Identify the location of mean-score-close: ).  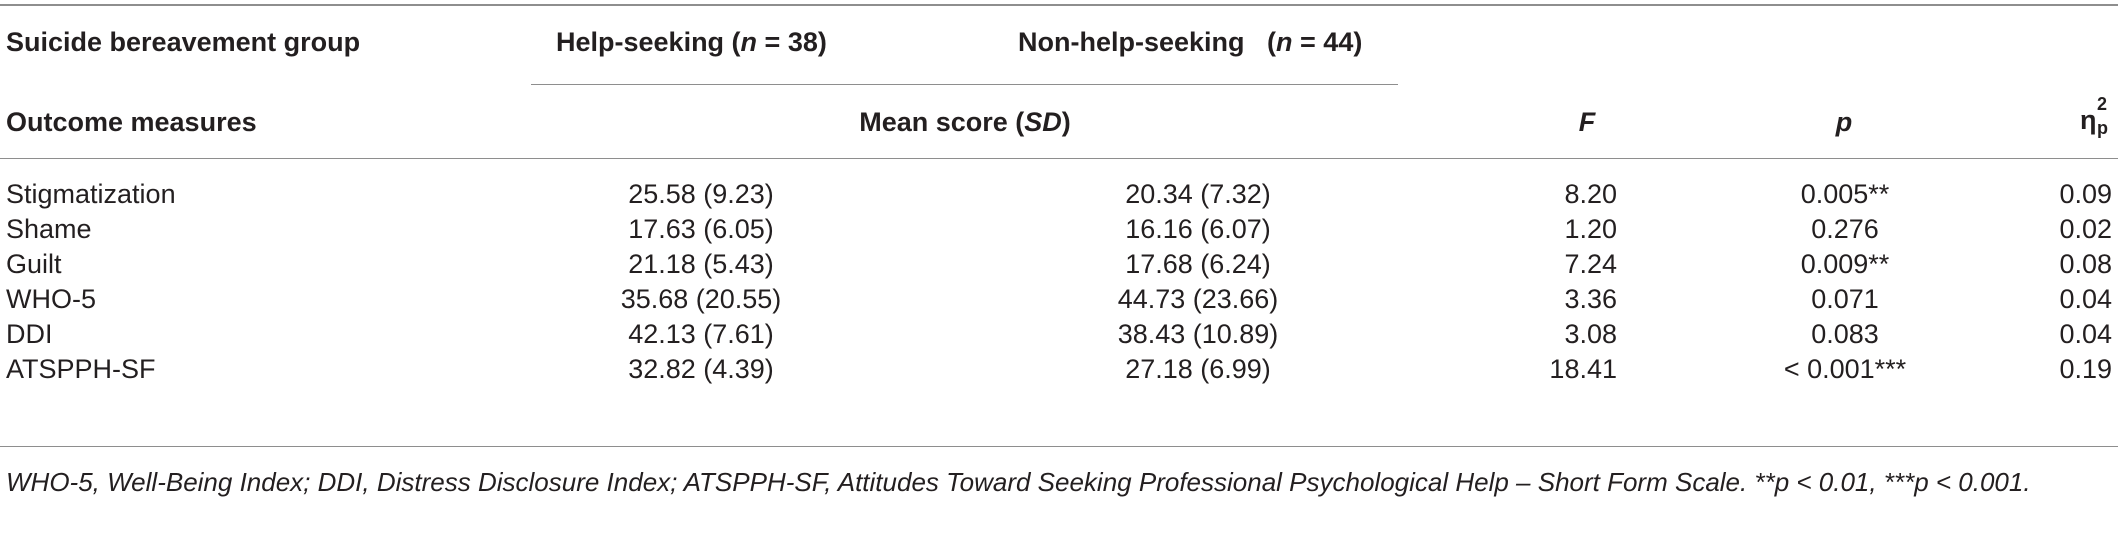
(1066, 122).